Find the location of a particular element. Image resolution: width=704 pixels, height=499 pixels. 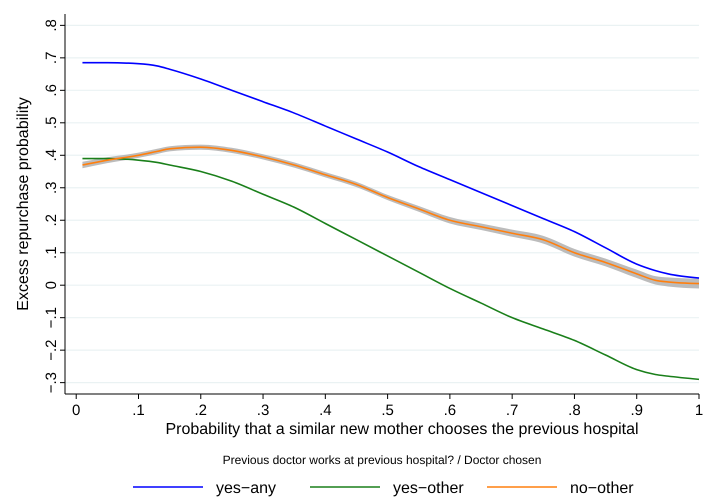

x-tick-label: .6 is located at coordinates (450, 410).